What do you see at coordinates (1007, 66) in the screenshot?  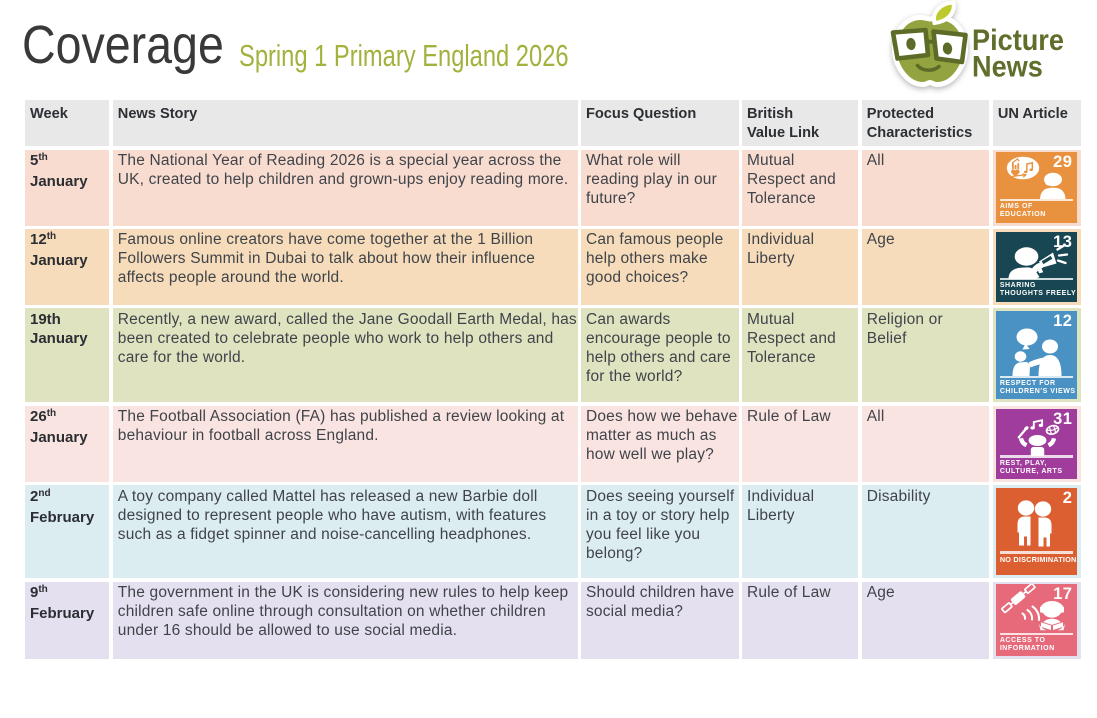 I see `svg-text: News` at bounding box center [1007, 66].